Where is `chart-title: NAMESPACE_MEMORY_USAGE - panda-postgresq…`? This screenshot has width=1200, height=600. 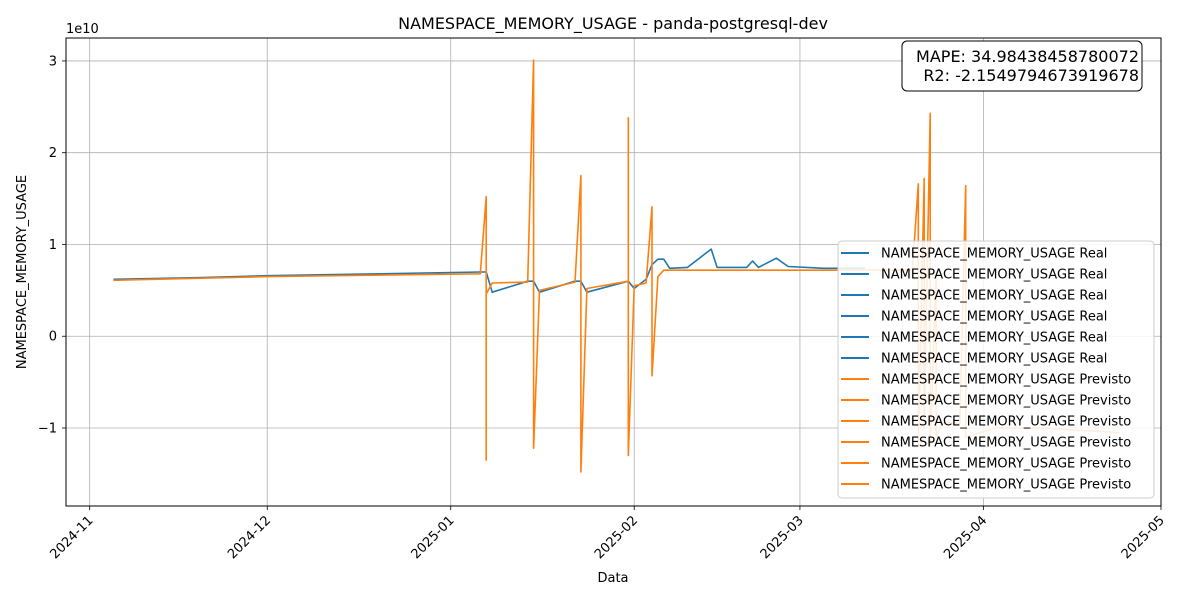
chart-title: NAMESPACE_MEMORY_USAGE - panda-postgresq… is located at coordinates (613, 24).